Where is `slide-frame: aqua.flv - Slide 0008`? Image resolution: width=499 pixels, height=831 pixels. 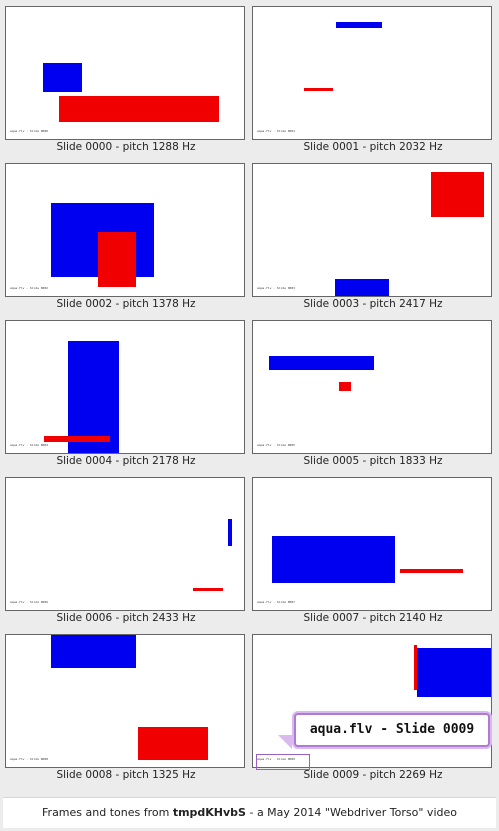
slide-frame: aqua.flv - Slide 0008 is located at coordinates (125, 701).